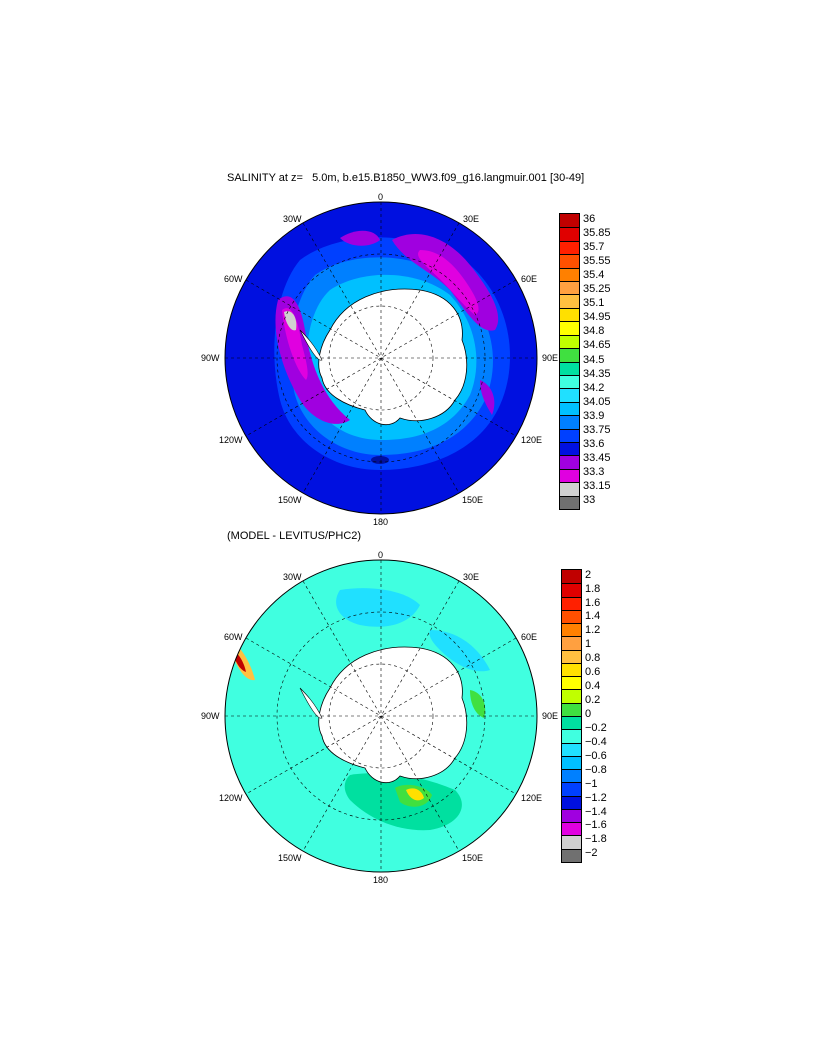 This screenshot has height=1055, width=818. Describe the element at coordinates (529, 279) in the screenshot. I see `lon-label-60e: 60E` at that location.